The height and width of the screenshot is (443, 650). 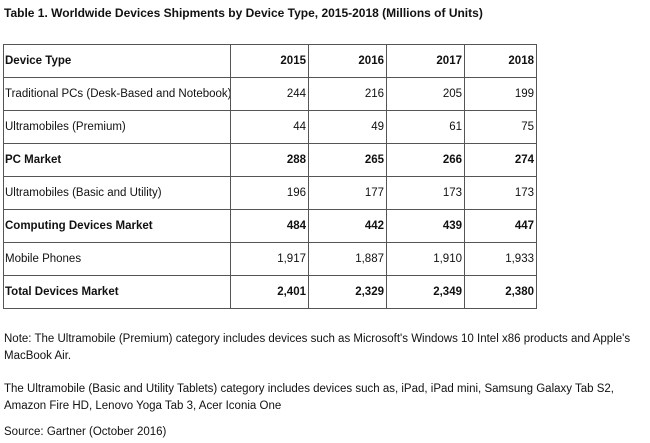 What do you see at coordinates (347, 127) in the screenshot?
I see `cell-value: 49` at bounding box center [347, 127].